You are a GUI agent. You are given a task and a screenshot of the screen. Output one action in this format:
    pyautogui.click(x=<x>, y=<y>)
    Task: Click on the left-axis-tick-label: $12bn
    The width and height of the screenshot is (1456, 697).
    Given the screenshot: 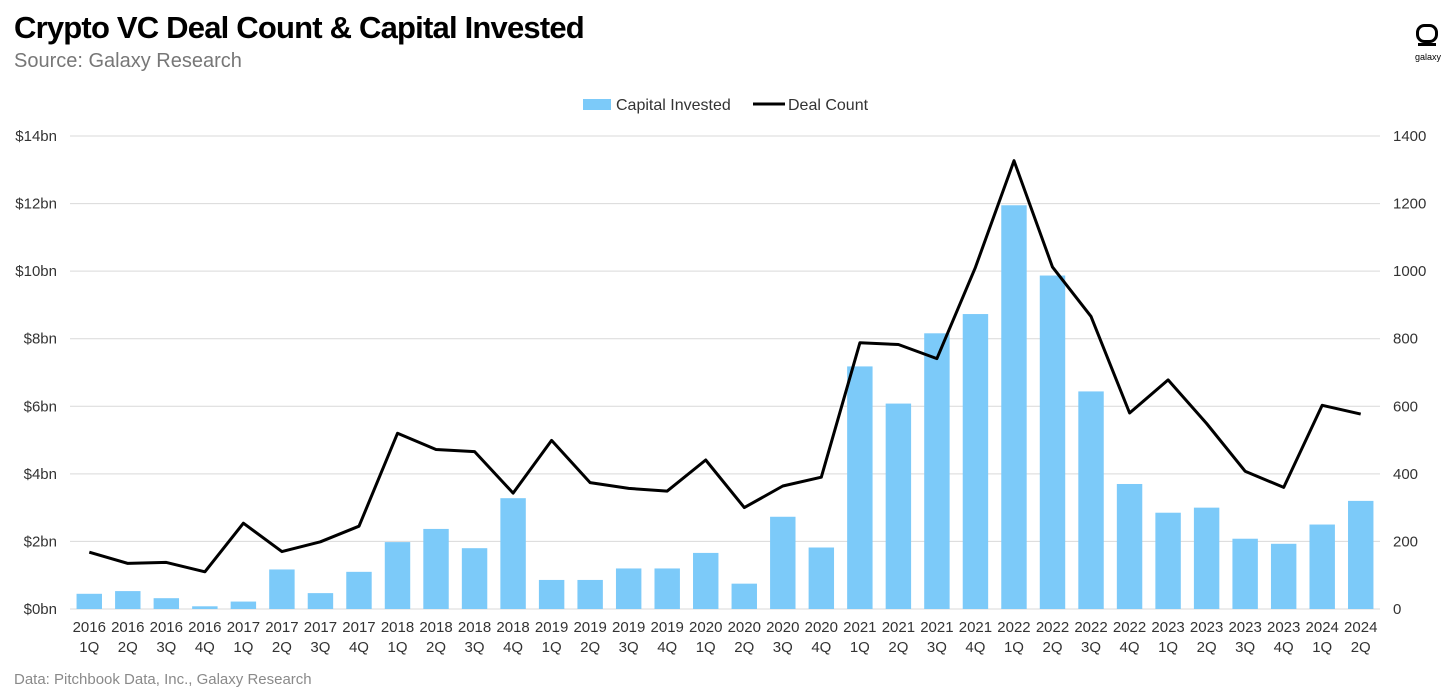 What is the action you would take?
    pyautogui.click(x=36, y=204)
    